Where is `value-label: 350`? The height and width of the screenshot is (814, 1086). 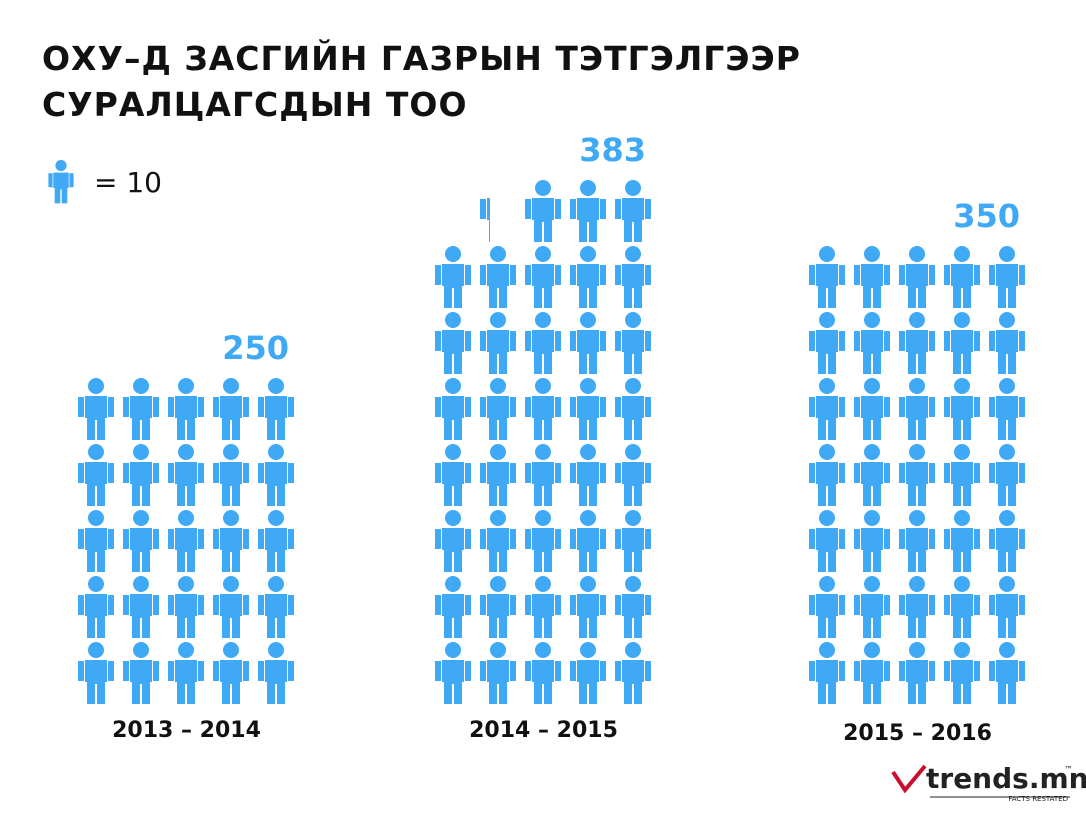
value-label: 350 is located at coordinates (986, 216).